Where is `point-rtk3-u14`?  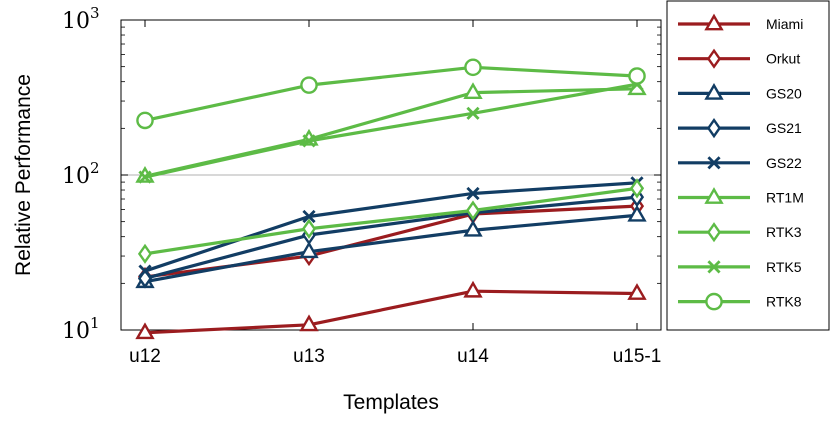 point-rtk3-u14 is located at coordinates (473, 210).